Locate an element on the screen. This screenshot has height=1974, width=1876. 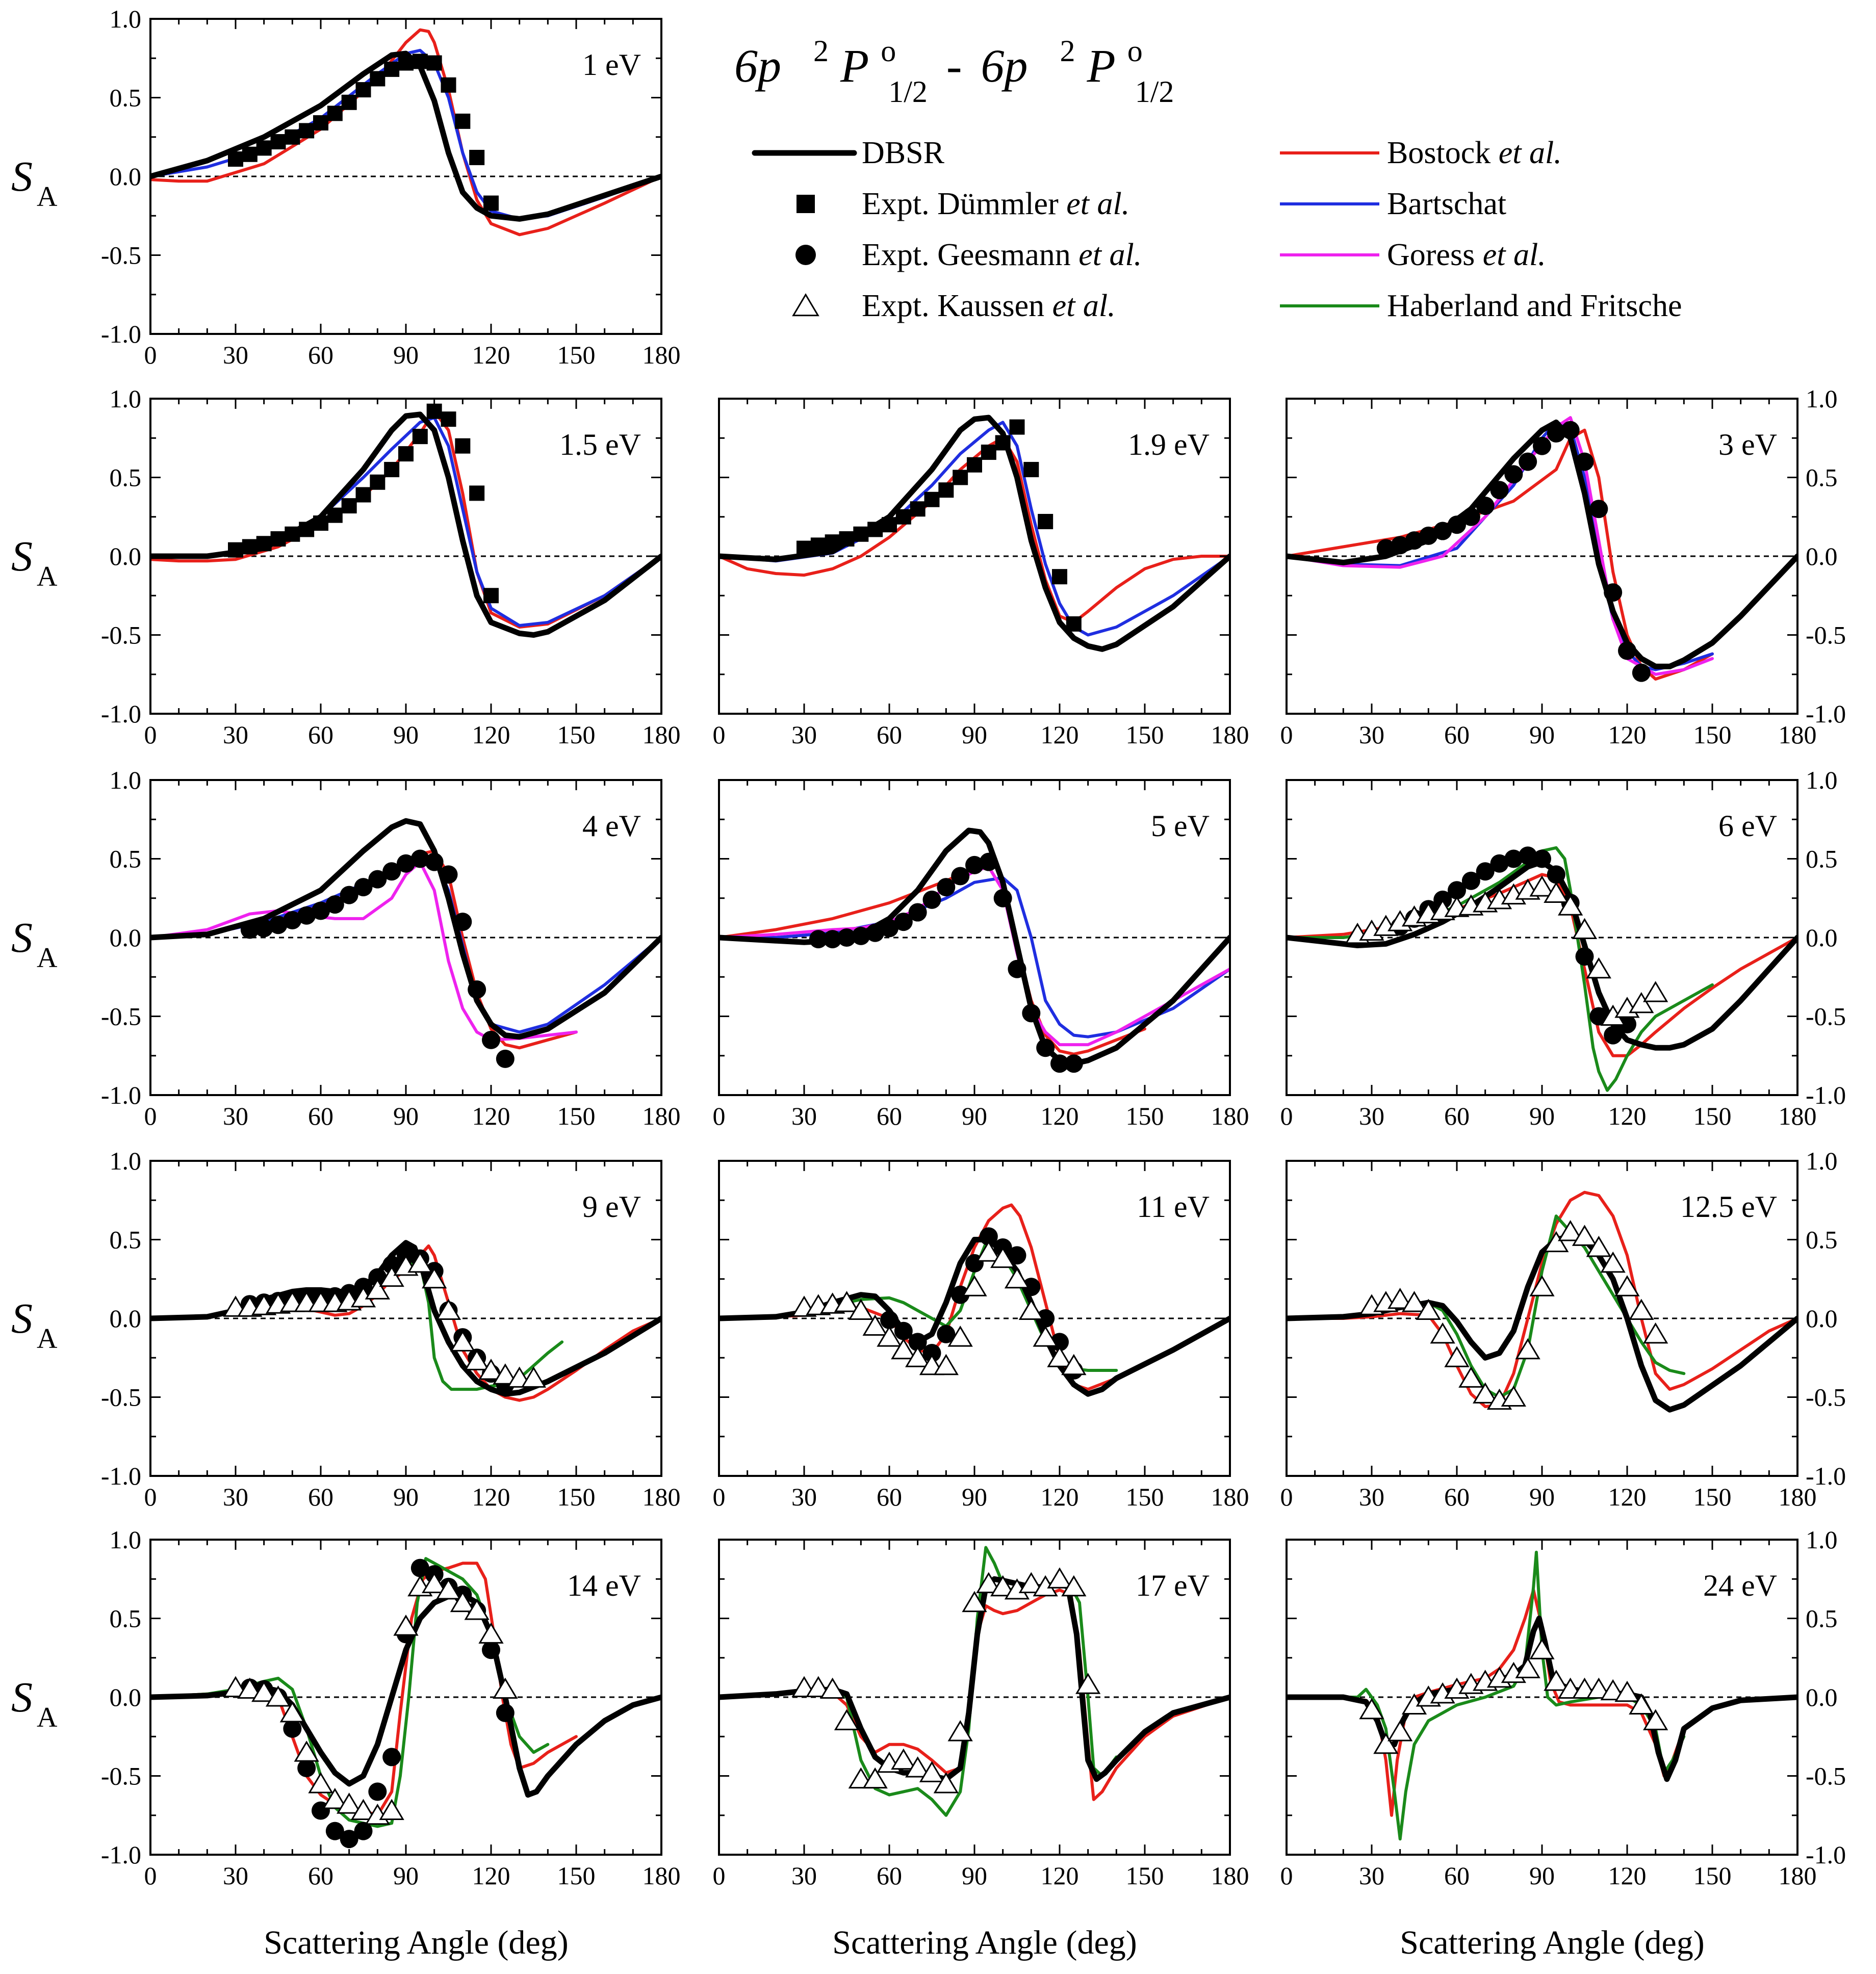
points-expt-kaussen-et-al is located at coordinates (939, 1307).